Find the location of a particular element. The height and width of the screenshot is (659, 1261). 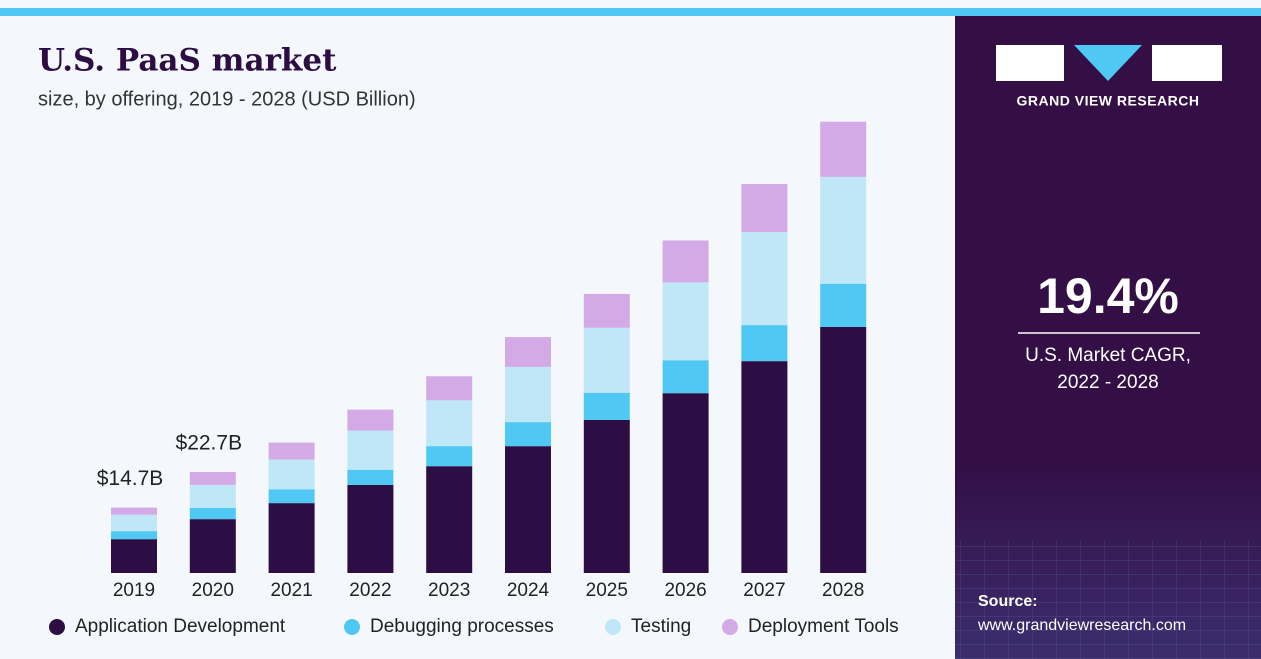

x-tick-label: 2028 is located at coordinates (843, 590).